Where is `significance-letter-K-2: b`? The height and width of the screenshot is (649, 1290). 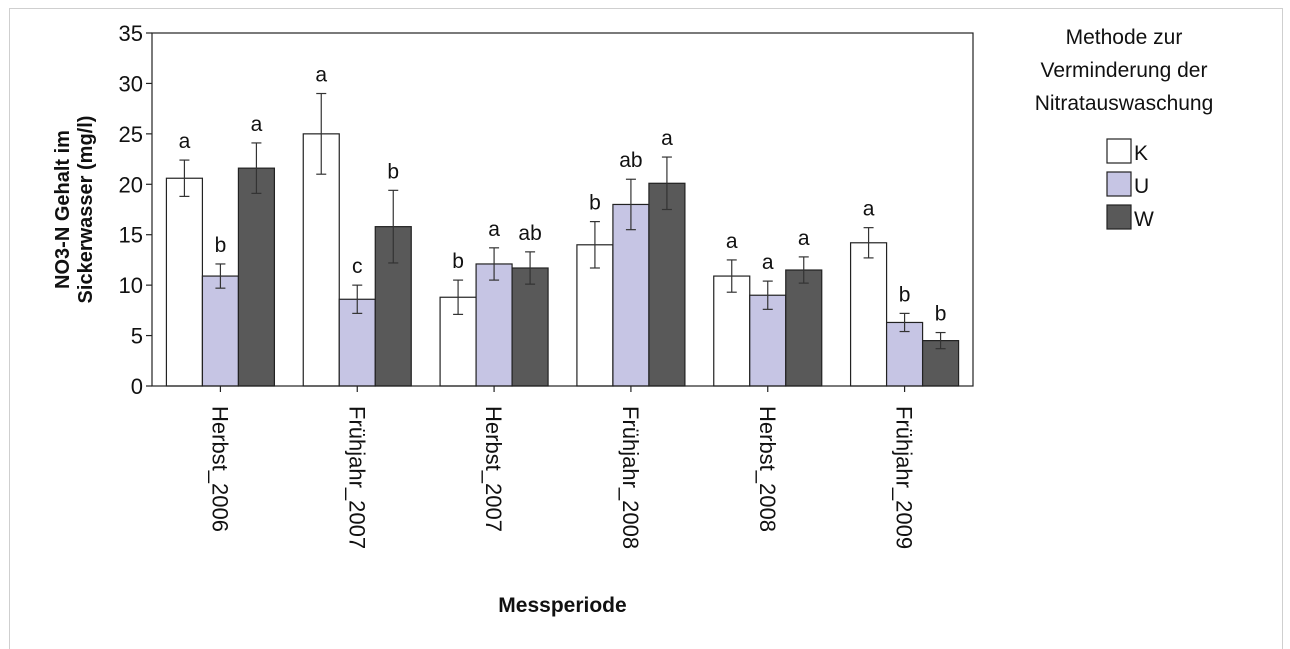
significance-letter-K-2: b is located at coordinates (458, 261).